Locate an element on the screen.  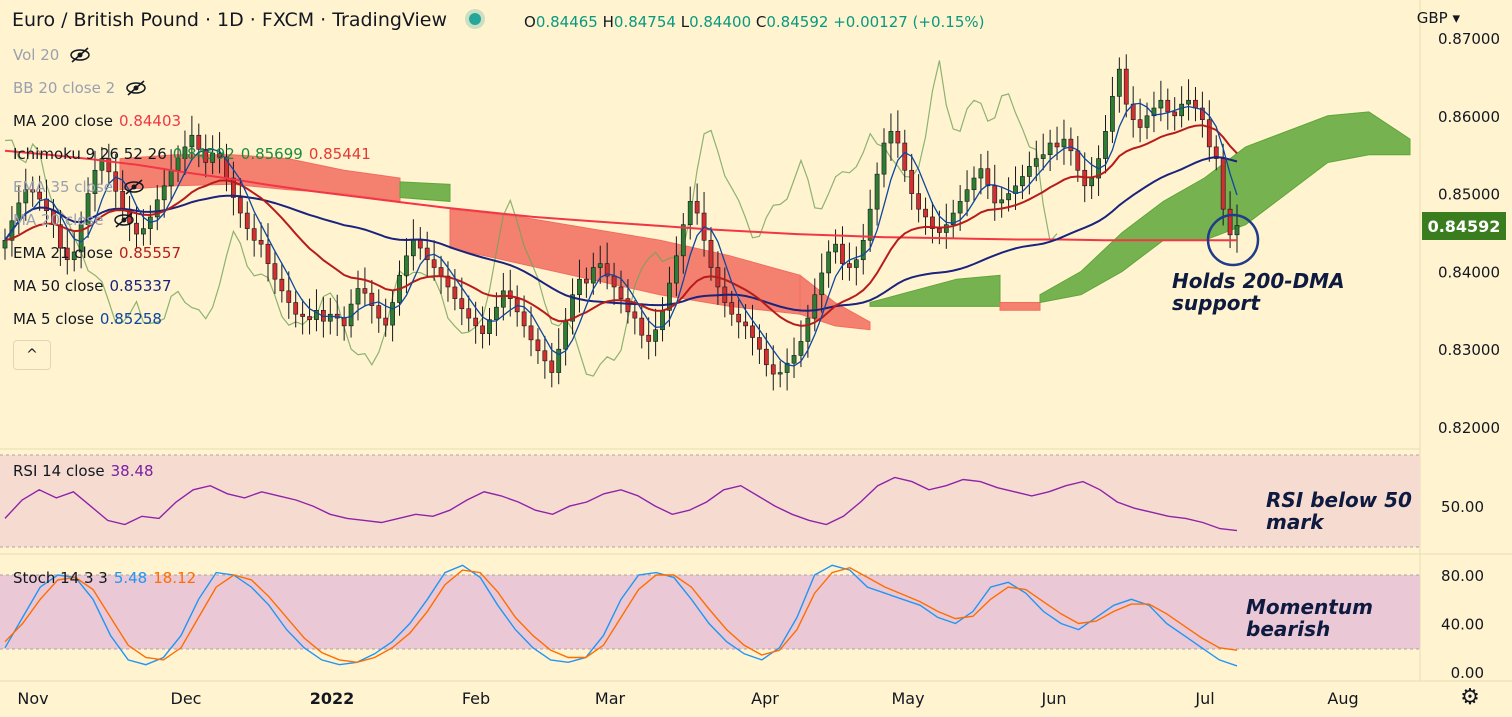
price-tick-label: 0.84000 is located at coordinates (1469, 272).